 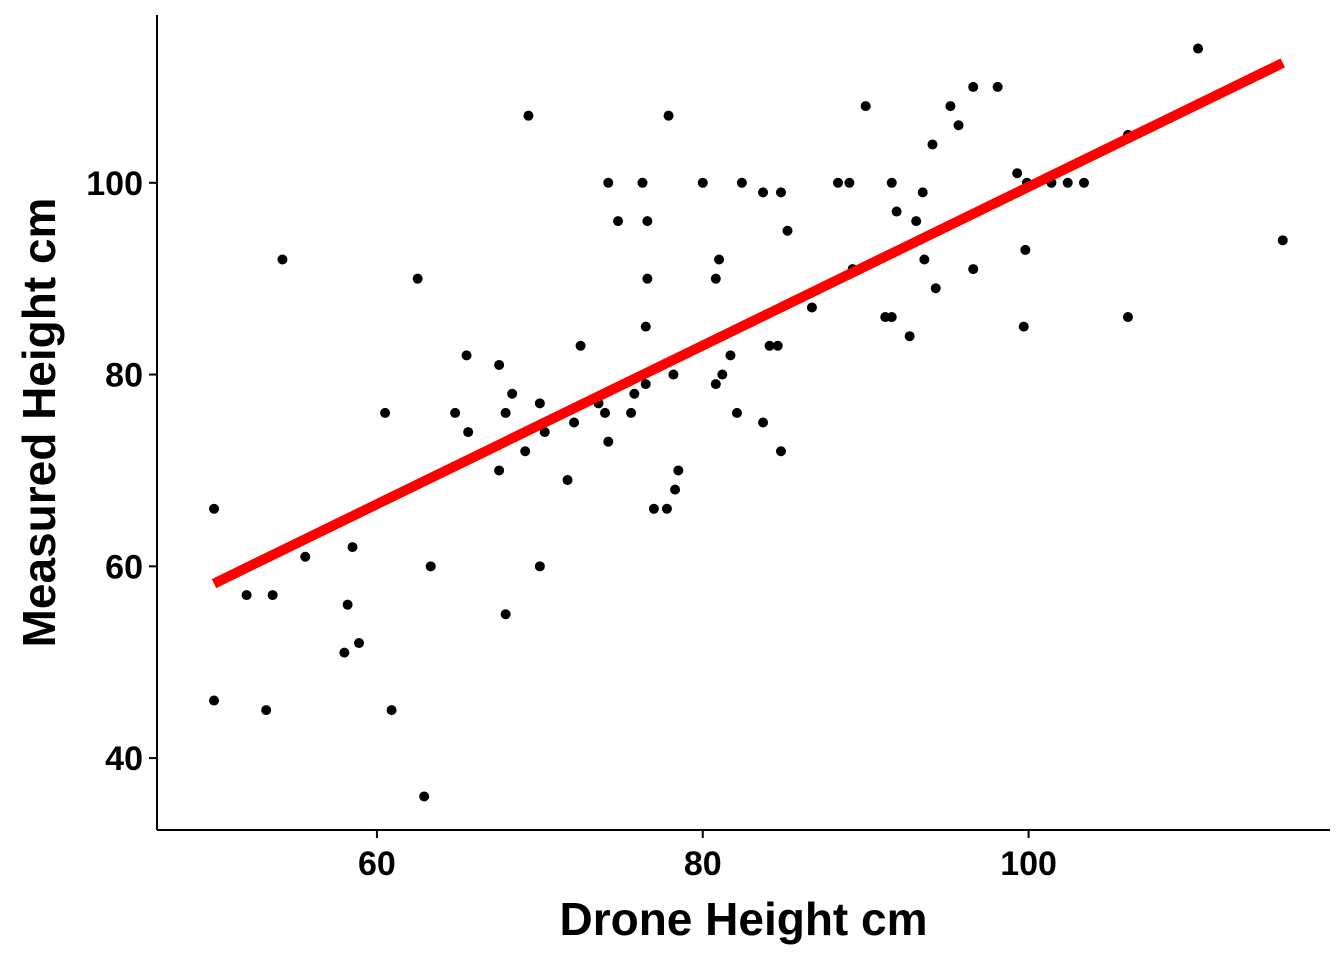 What do you see at coordinates (124, 567) in the screenshot?
I see `y-tick-label: 60` at bounding box center [124, 567].